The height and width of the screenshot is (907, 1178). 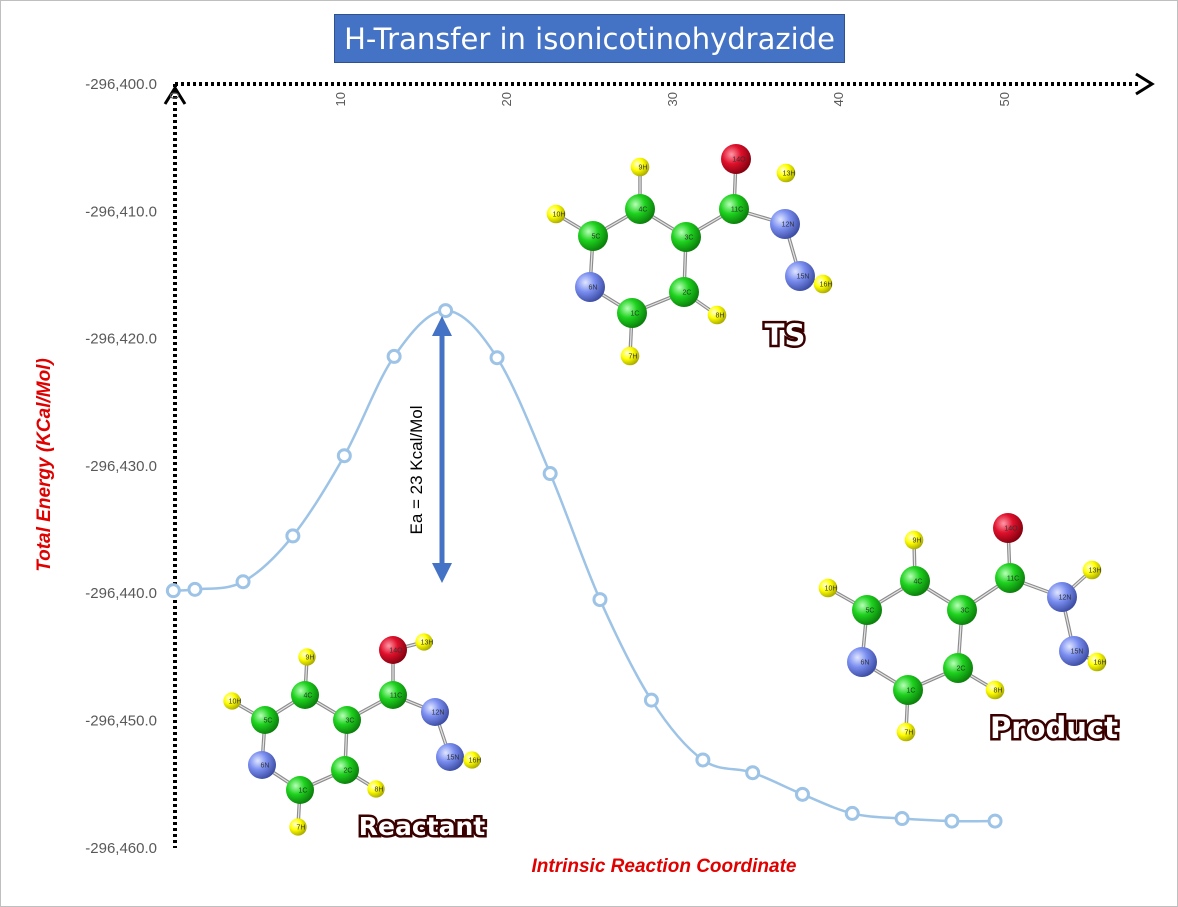 What do you see at coordinates (689, 255) in the screenshot?
I see `ts-molecule: 1C 2C 3C 4C 5C 6N 7H 8H 9H 10H 11C 12N 13H 14O 15N 16H` at bounding box center [689, 255].